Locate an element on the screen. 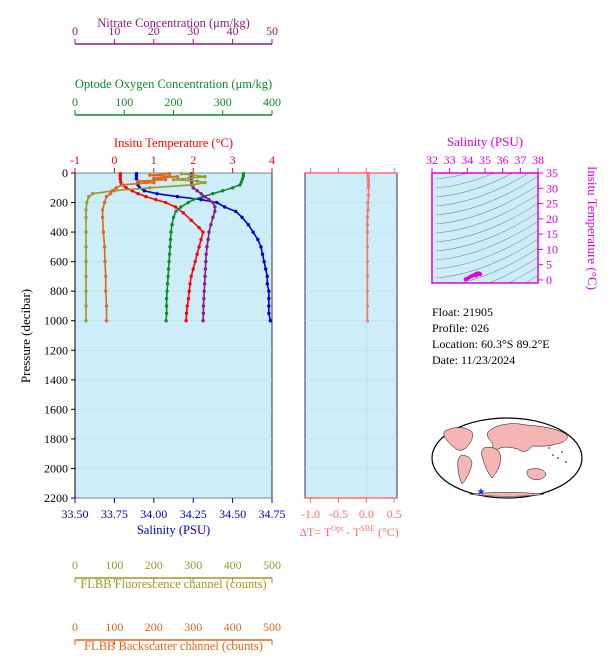 The image size is (609, 663). pressure-tick-label: 400 is located at coordinates (59, 232).